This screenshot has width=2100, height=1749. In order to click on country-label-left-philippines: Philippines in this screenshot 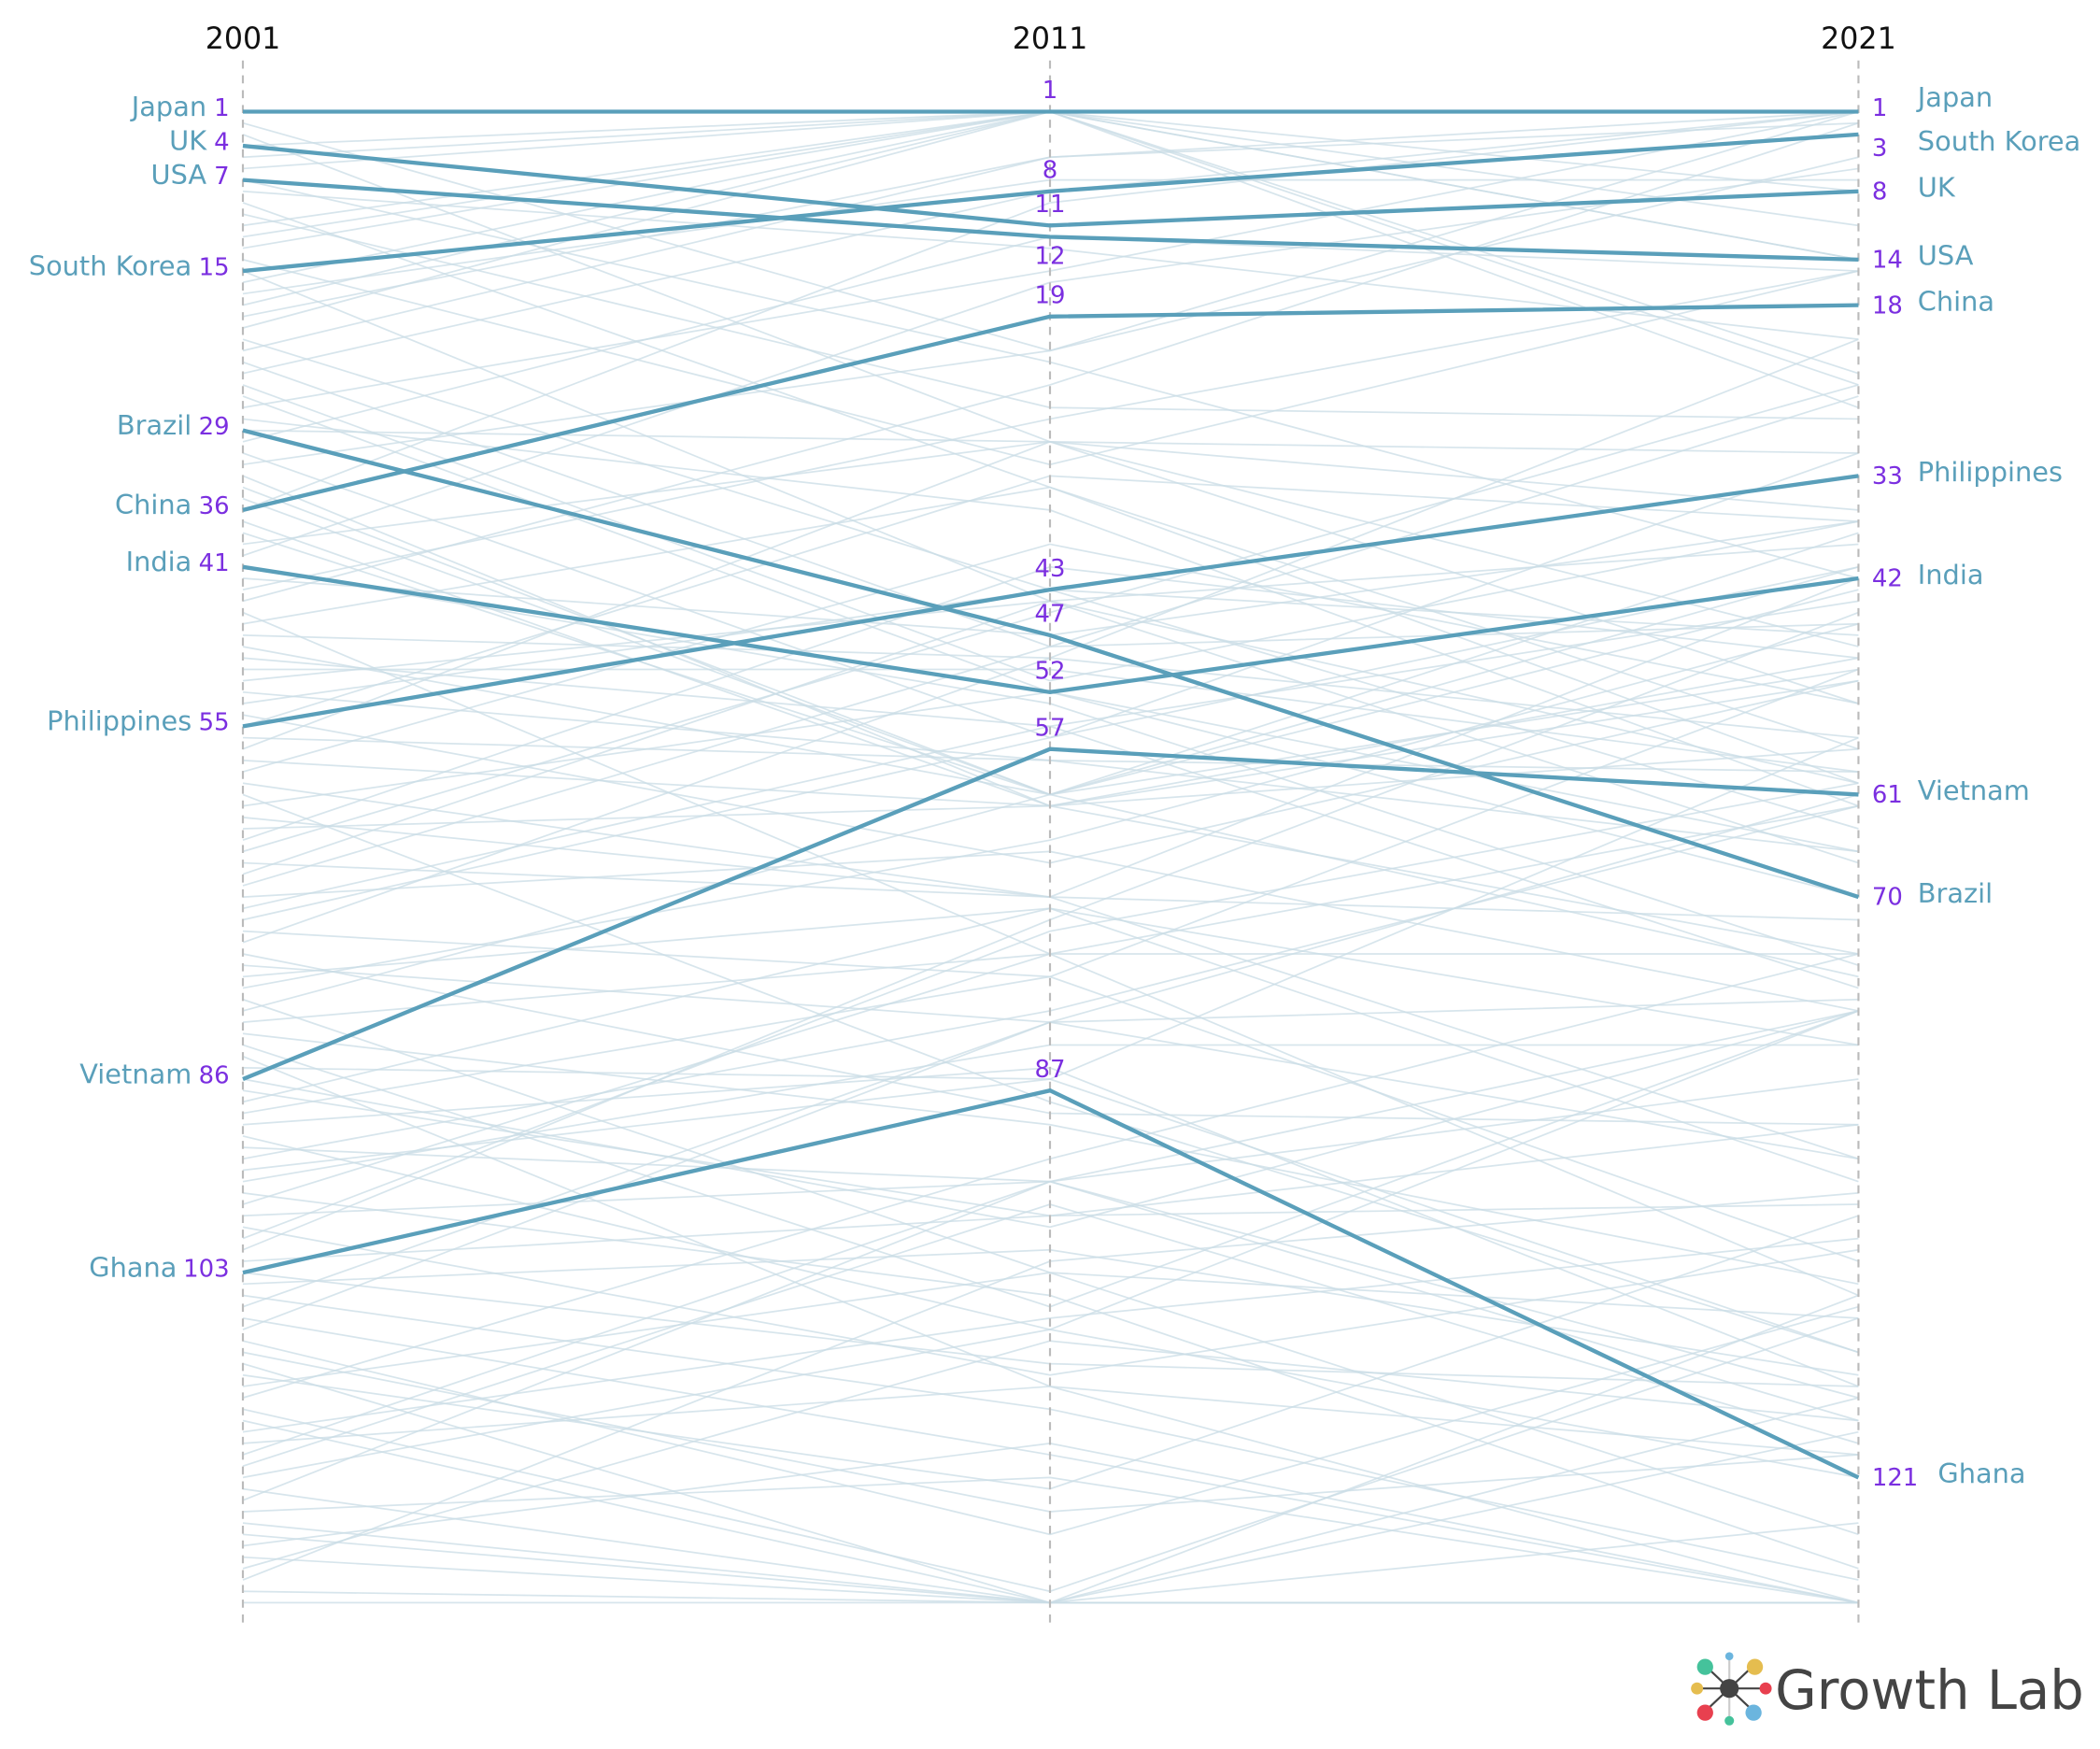, I will do `click(120, 721)`.